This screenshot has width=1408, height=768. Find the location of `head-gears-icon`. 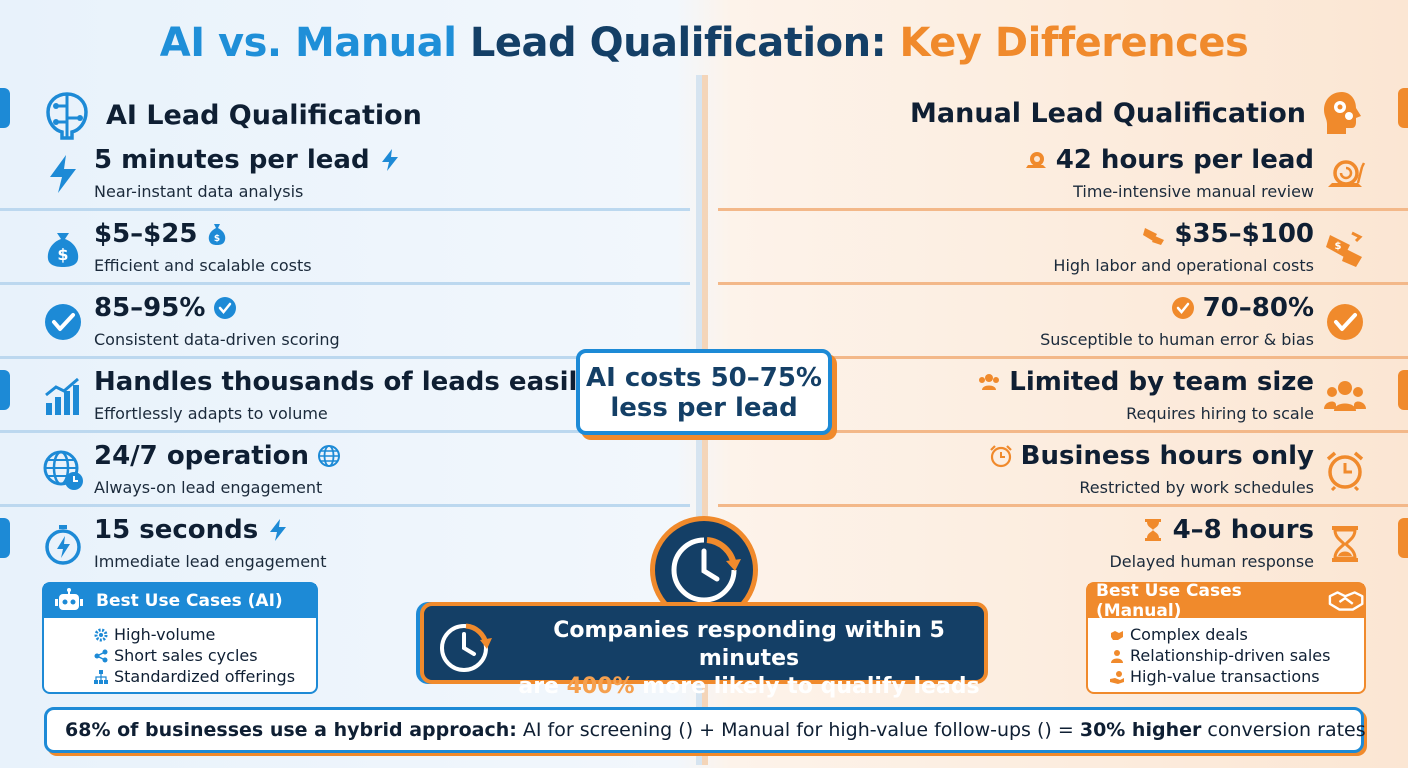

head-gears-icon is located at coordinates (1342, 113).